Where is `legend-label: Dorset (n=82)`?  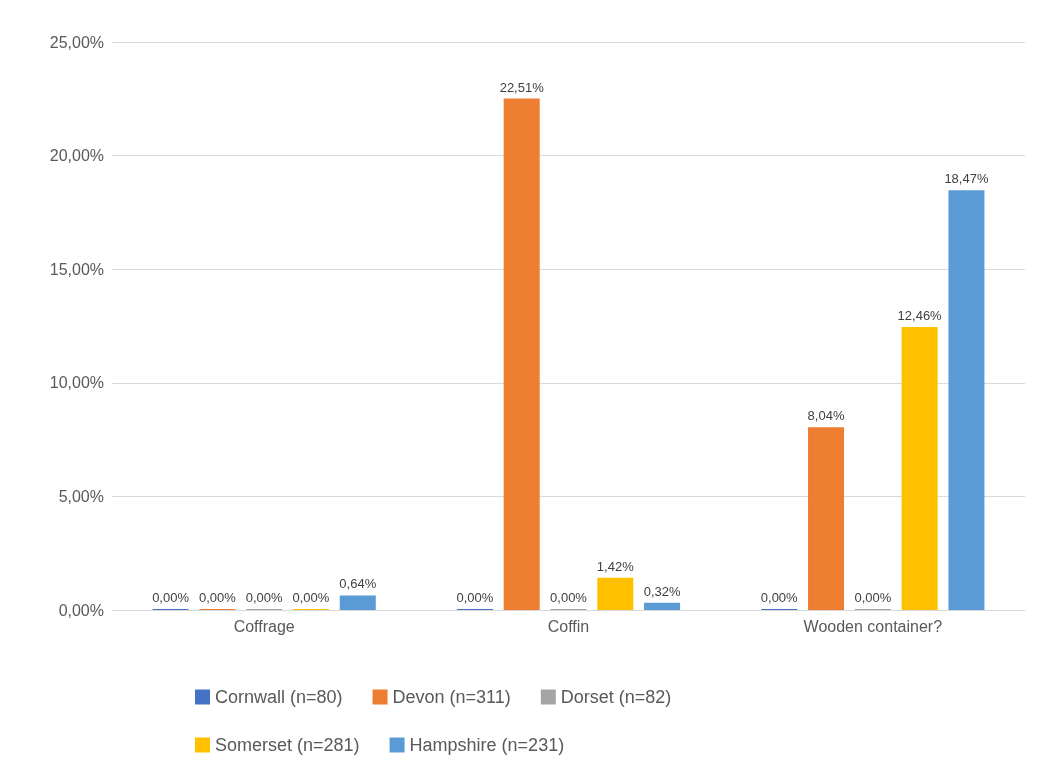 legend-label: Dorset (n=82) is located at coordinates (616, 697).